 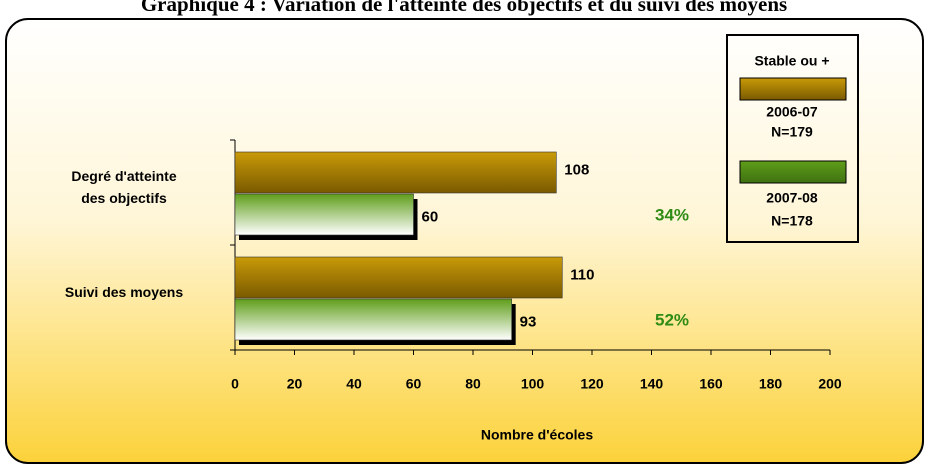 What do you see at coordinates (533, 384) in the screenshot?
I see `x-tick-label: 100` at bounding box center [533, 384].